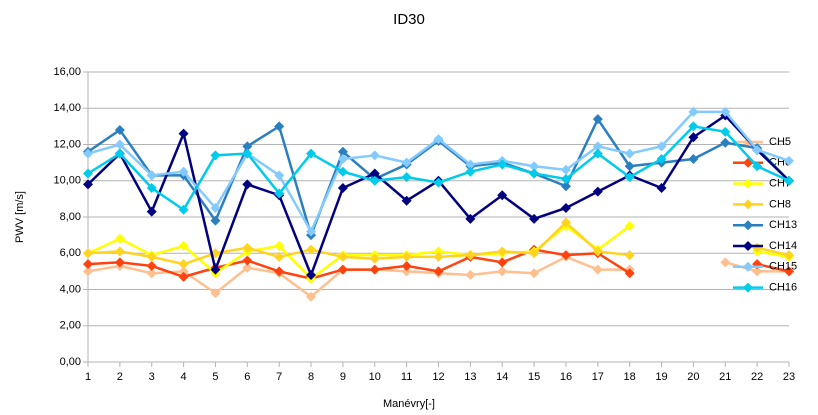 This screenshot has width=818, height=415. What do you see at coordinates (88, 377) in the screenshot?
I see `x-tick-label: 1` at bounding box center [88, 377].